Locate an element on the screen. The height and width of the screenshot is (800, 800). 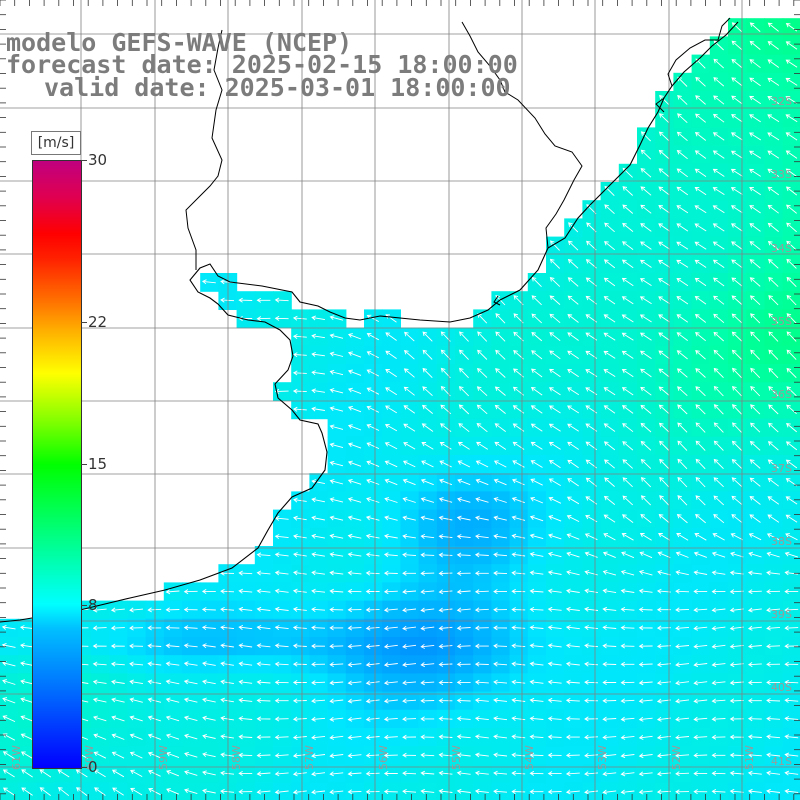
longitude-label: 55W is located at coordinates (456, 757).